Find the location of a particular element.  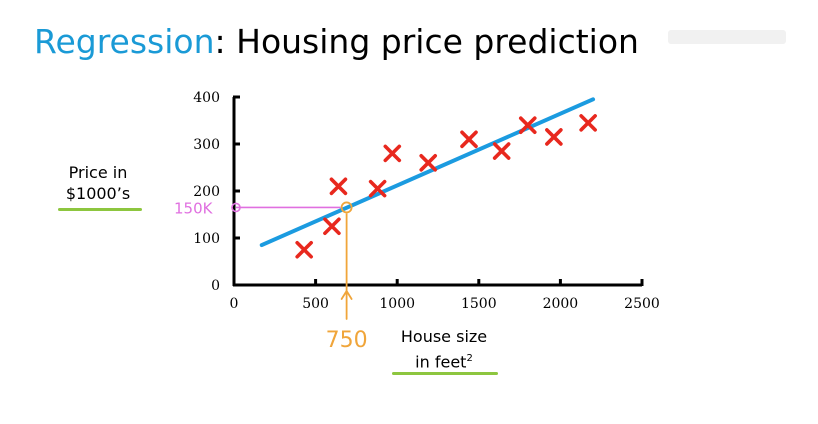

title-accent-word: Regression is located at coordinates (124, 41).